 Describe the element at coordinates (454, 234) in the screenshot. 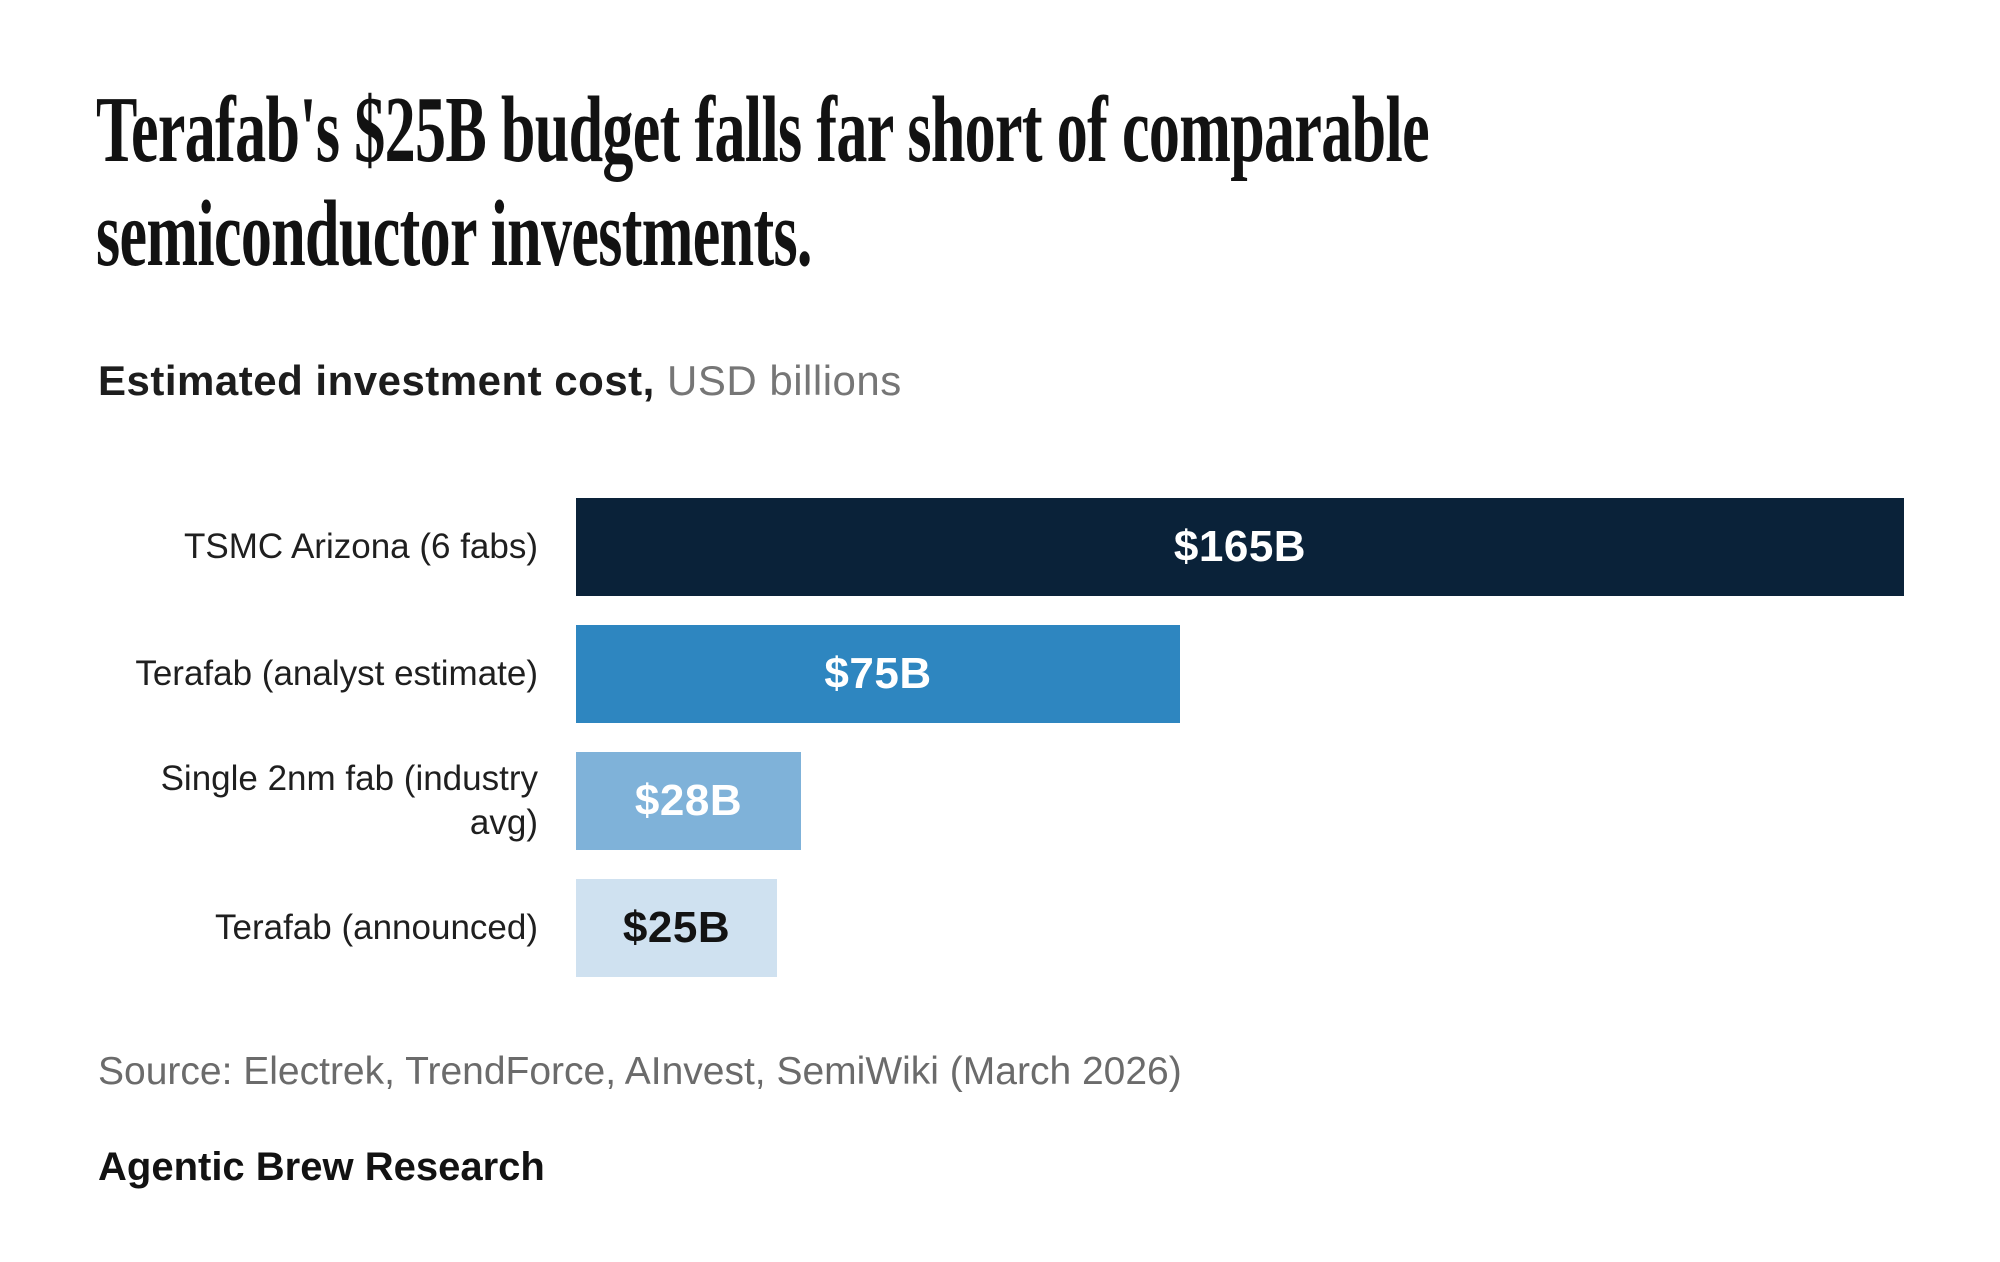

I see `headline-line-2: semiconductor investments.` at that location.